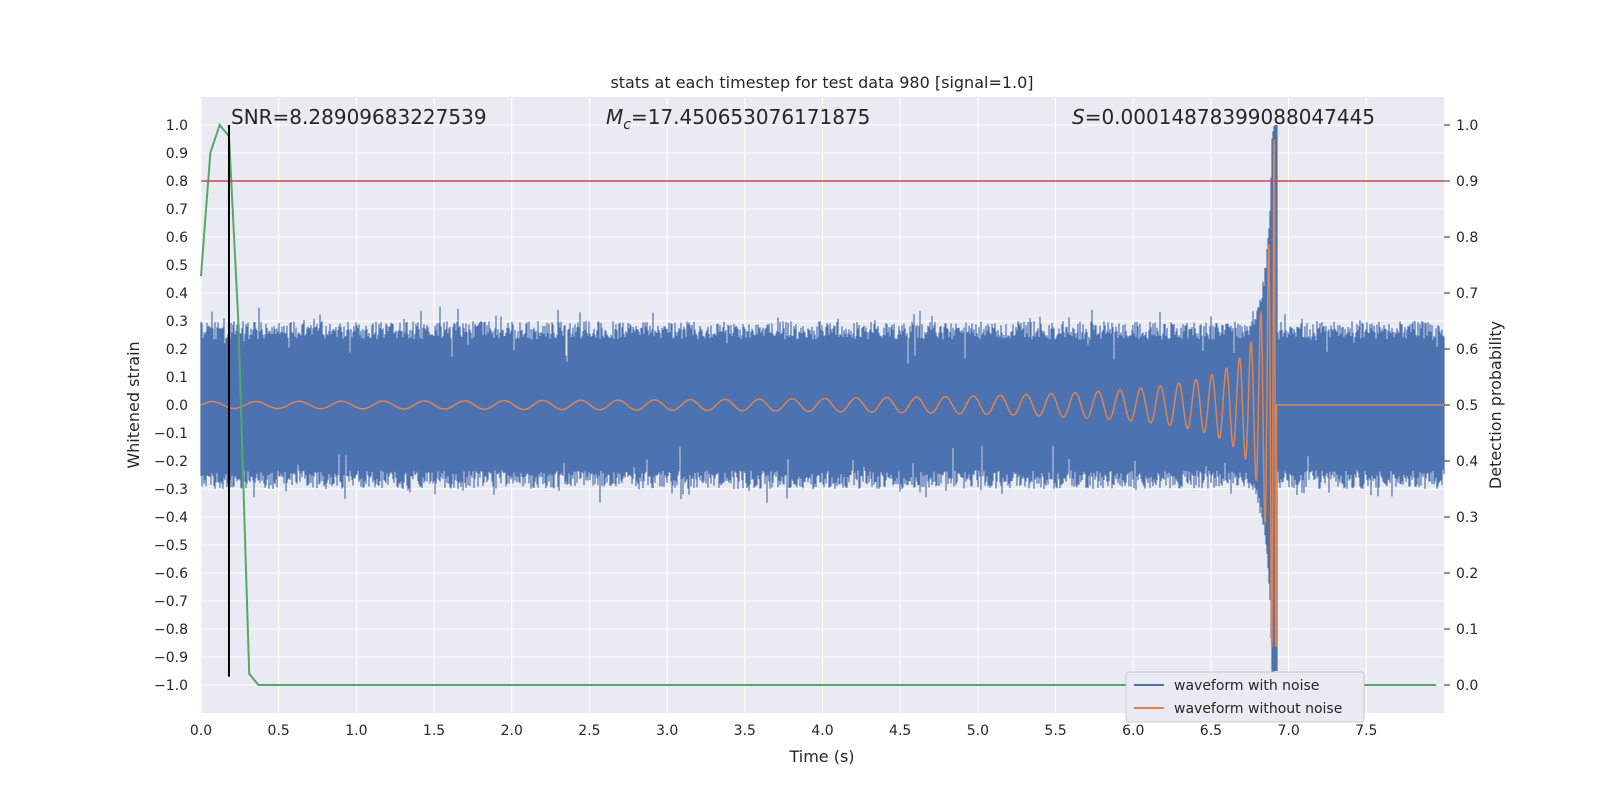  What do you see at coordinates (171, 462) in the screenshot?
I see `y-tick-label: −0.2` at bounding box center [171, 462].